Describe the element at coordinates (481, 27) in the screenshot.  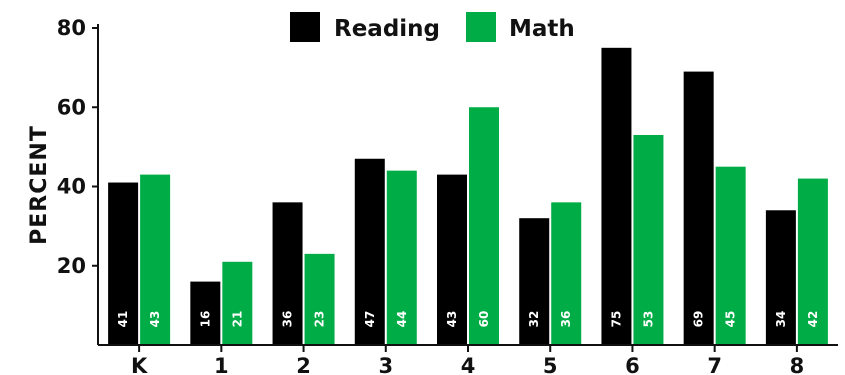
I see `legend-swatch-math` at that location.